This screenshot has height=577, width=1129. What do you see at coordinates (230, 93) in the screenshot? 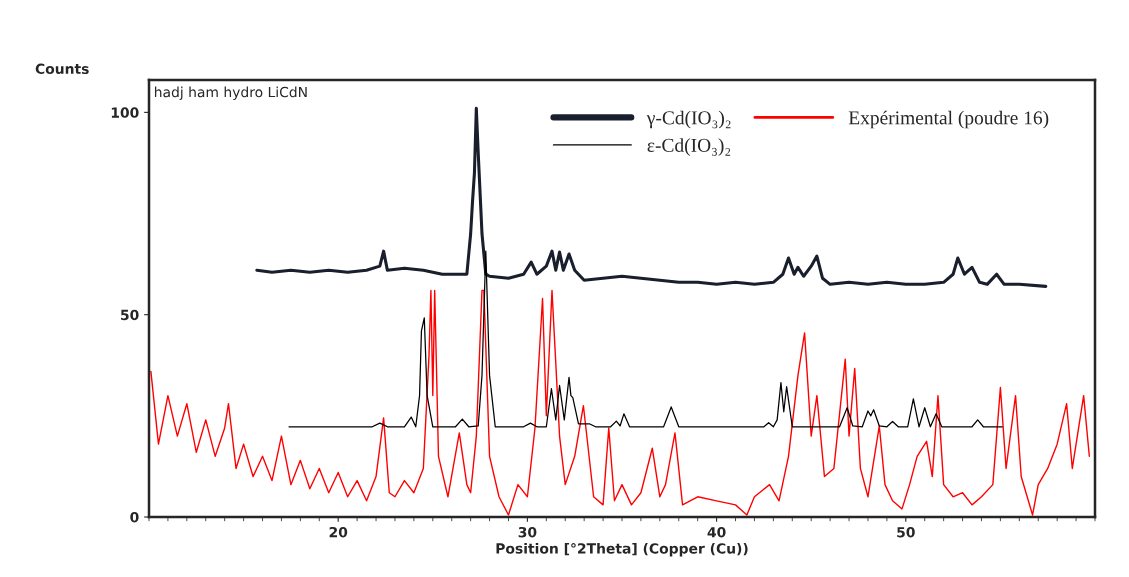
I see `annotation: hadj ham hydro LiCdN` at bounding box center [230, 93].